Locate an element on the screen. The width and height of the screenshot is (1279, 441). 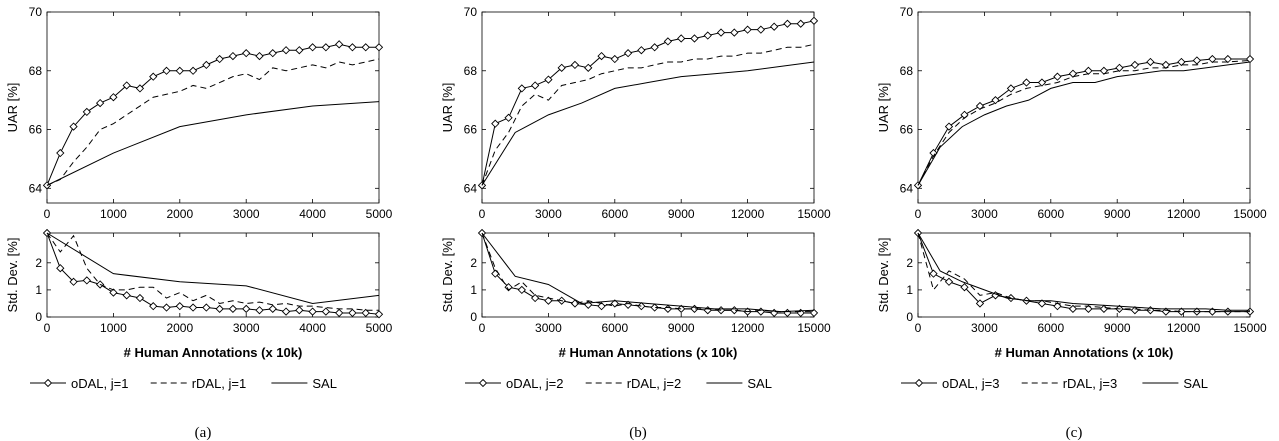
y-tick-label: 68 is located at coordinates (907, 71).